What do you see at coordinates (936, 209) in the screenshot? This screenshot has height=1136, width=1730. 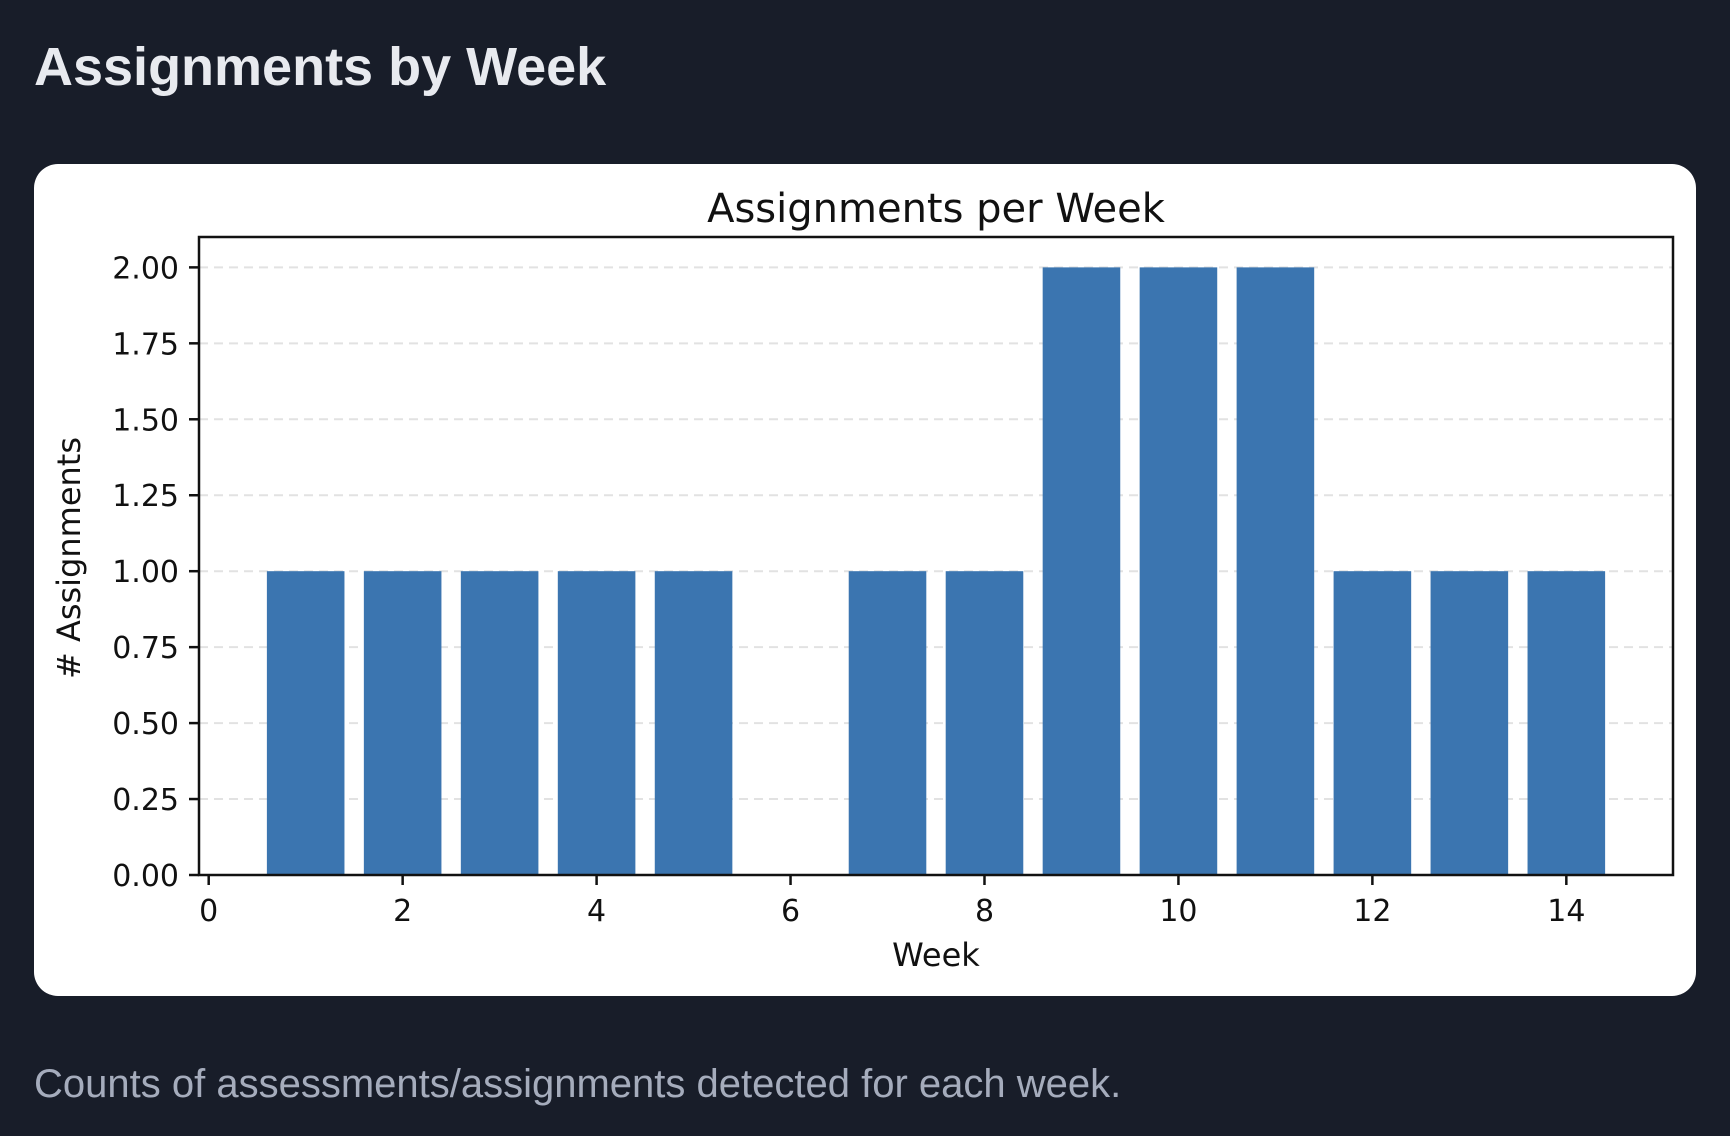 I see `chart-title: Assignments per Week` at bounding box center [936, 209].